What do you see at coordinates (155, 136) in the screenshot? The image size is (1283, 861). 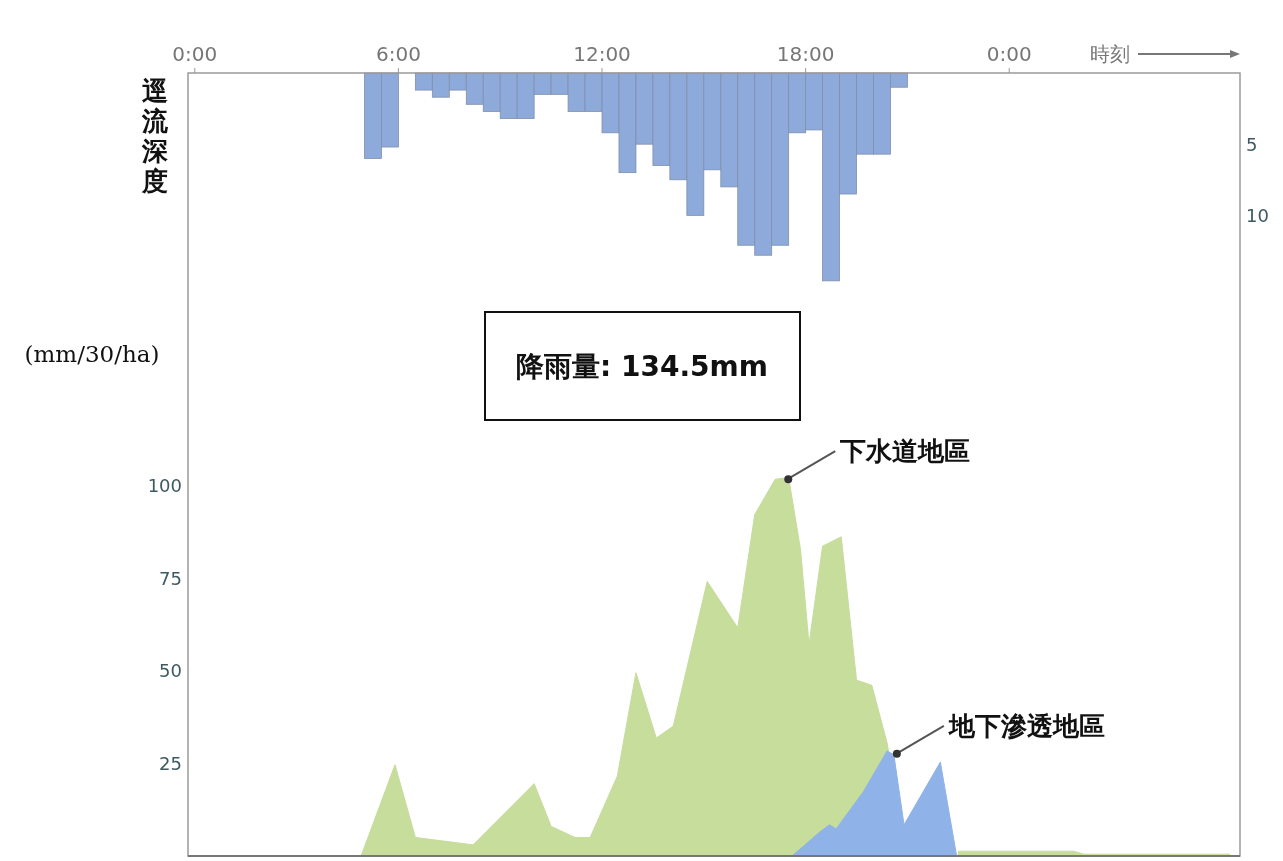 I see `y-axis-title: 逕流深度` at bounding box center [155, 136].